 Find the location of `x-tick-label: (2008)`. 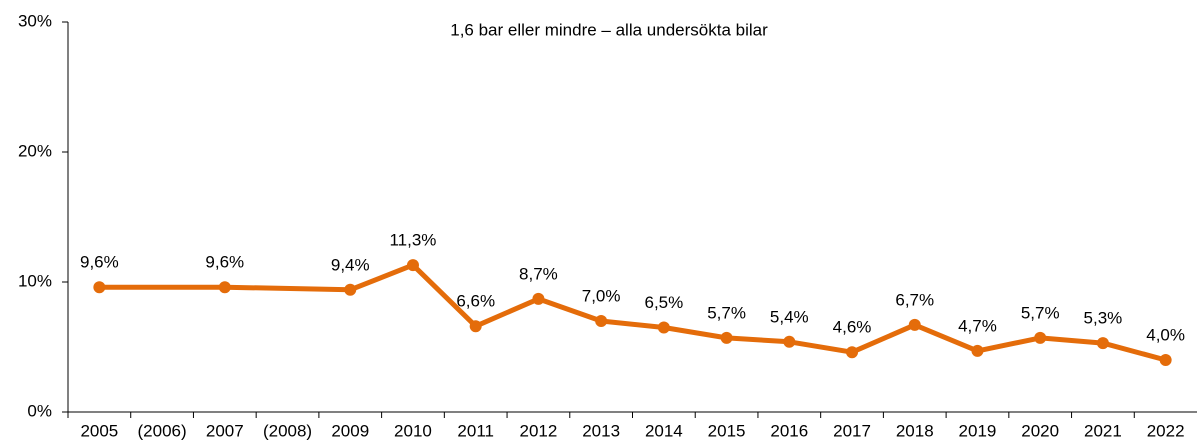

x-tick-label: (2008) is located at coordinates (287, 430).